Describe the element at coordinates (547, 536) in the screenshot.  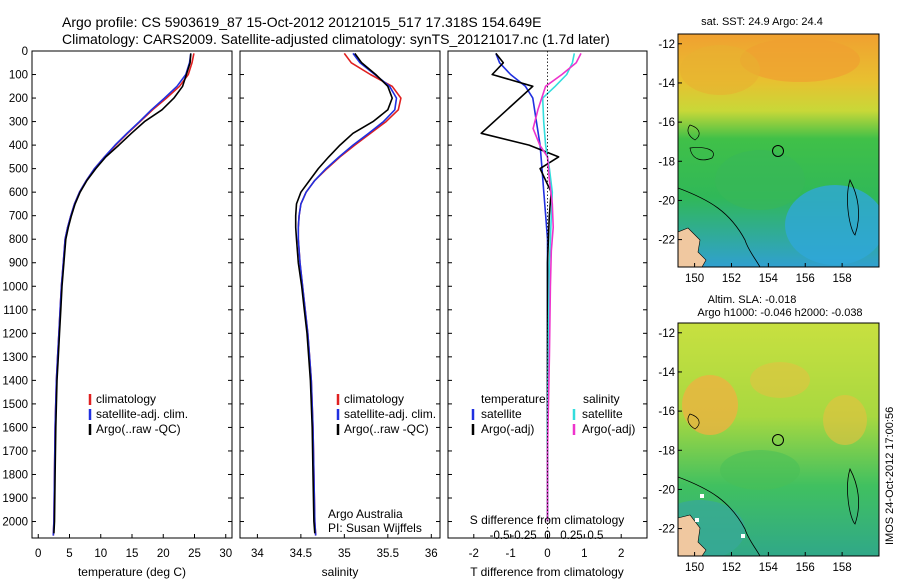
I see `difference-s-ticks: -0.5-0.2500.250.5` at that location.